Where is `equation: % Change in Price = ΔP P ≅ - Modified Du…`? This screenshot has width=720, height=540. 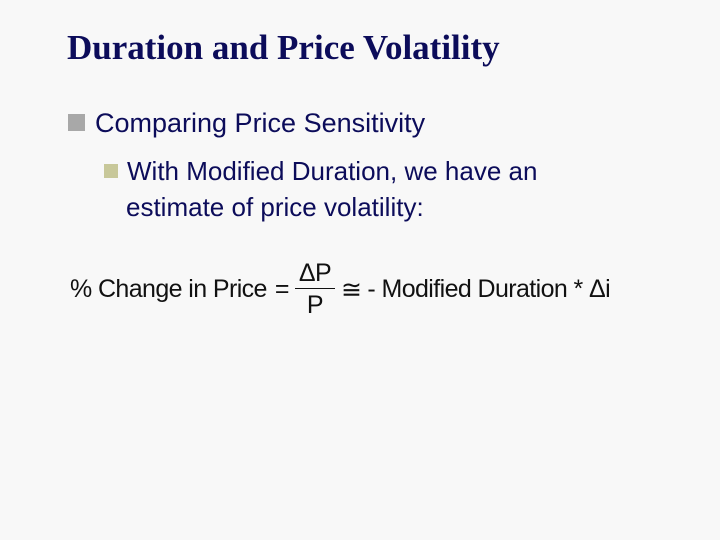 equation: % Change in Price = ΔP P ≅ - Modified Du… is located at coordinates (340, 289).